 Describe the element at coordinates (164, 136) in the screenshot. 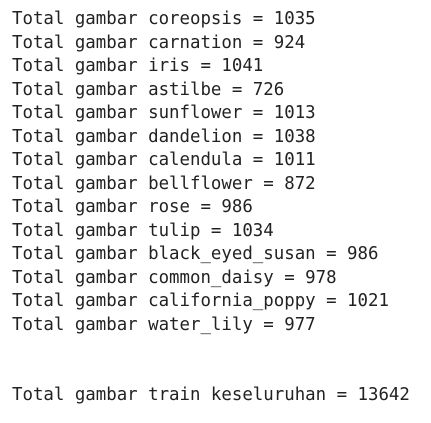

I see `output-line: Total gambar dandelion = 1038` at that location.